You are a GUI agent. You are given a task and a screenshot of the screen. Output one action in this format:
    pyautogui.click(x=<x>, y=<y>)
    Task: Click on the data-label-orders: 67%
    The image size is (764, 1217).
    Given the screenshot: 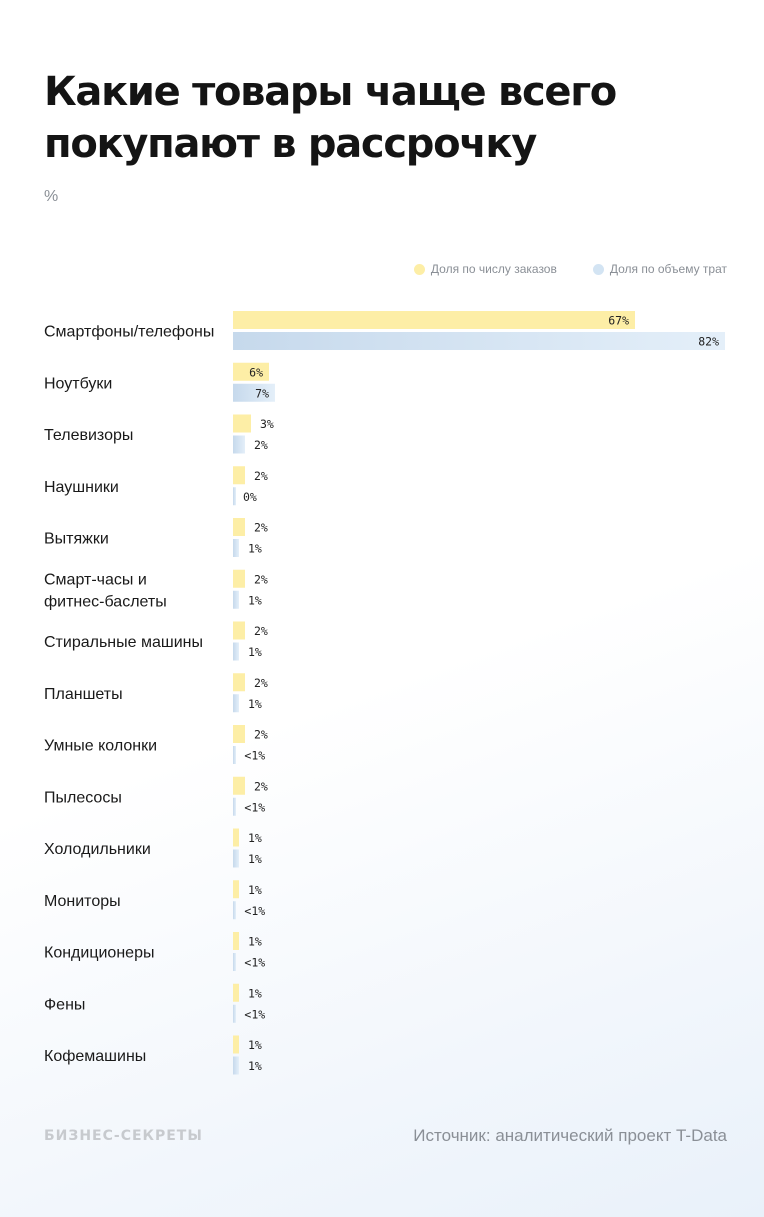 What is the action you would take?
    pyautogui.click(x=618, y=321)
    